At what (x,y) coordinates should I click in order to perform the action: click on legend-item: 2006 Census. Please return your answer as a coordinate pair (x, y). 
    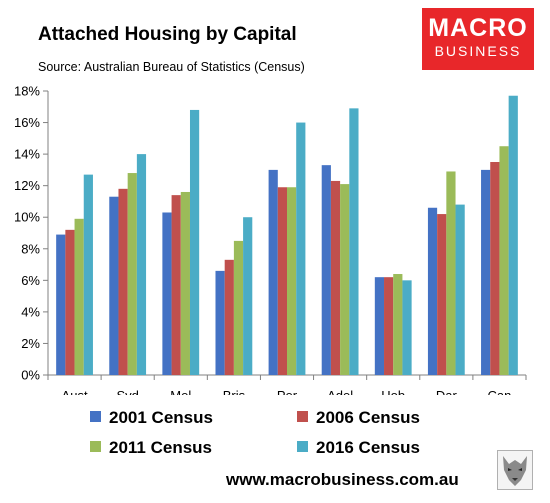
    Looking at the image, I should click on (358, 418).